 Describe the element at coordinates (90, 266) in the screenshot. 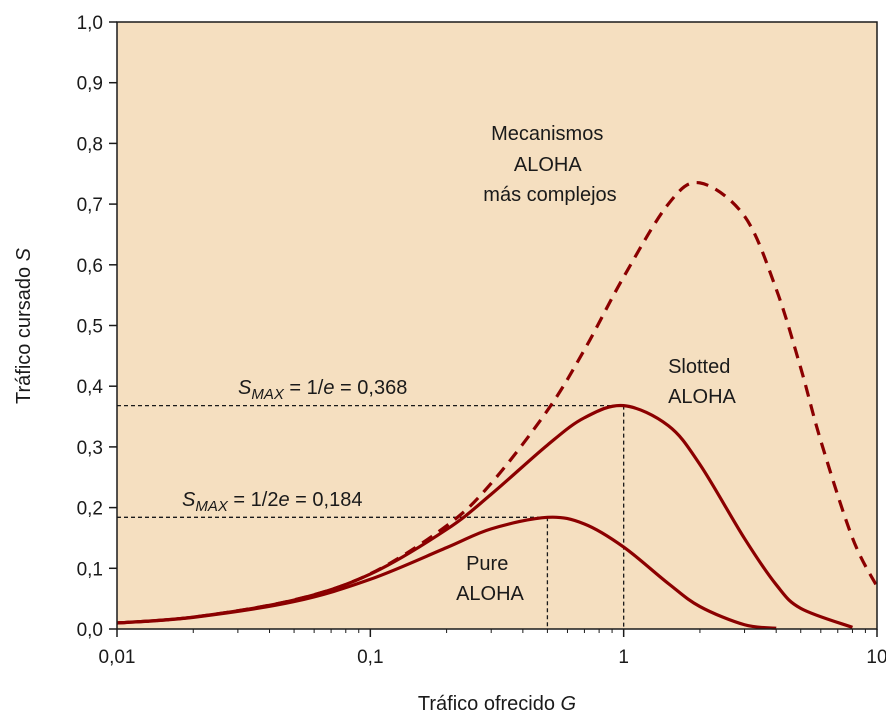

I see `y-tick-label: 0,6` at that location.